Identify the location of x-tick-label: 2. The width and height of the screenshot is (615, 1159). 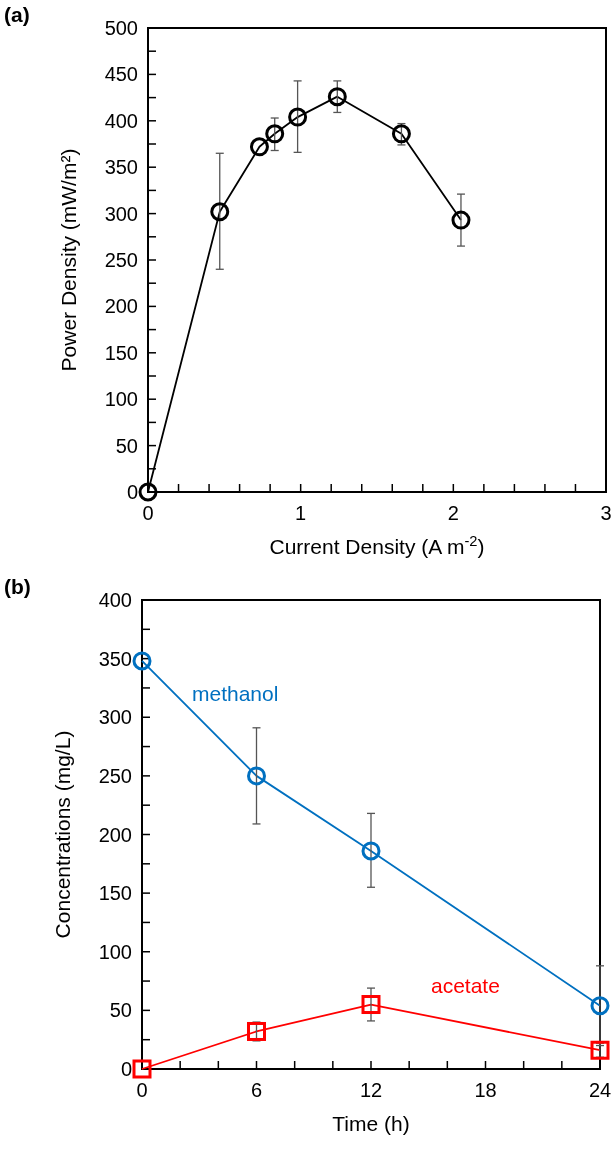
(453, 513).